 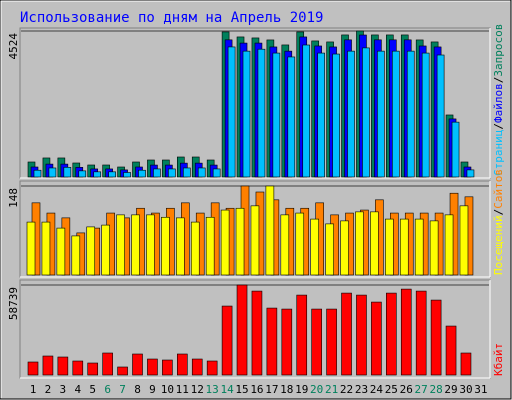 What do you see at coordinates (346, 389) in the screenshot?
I see `x-tick-label: 22` at bounding box center [346, 389].